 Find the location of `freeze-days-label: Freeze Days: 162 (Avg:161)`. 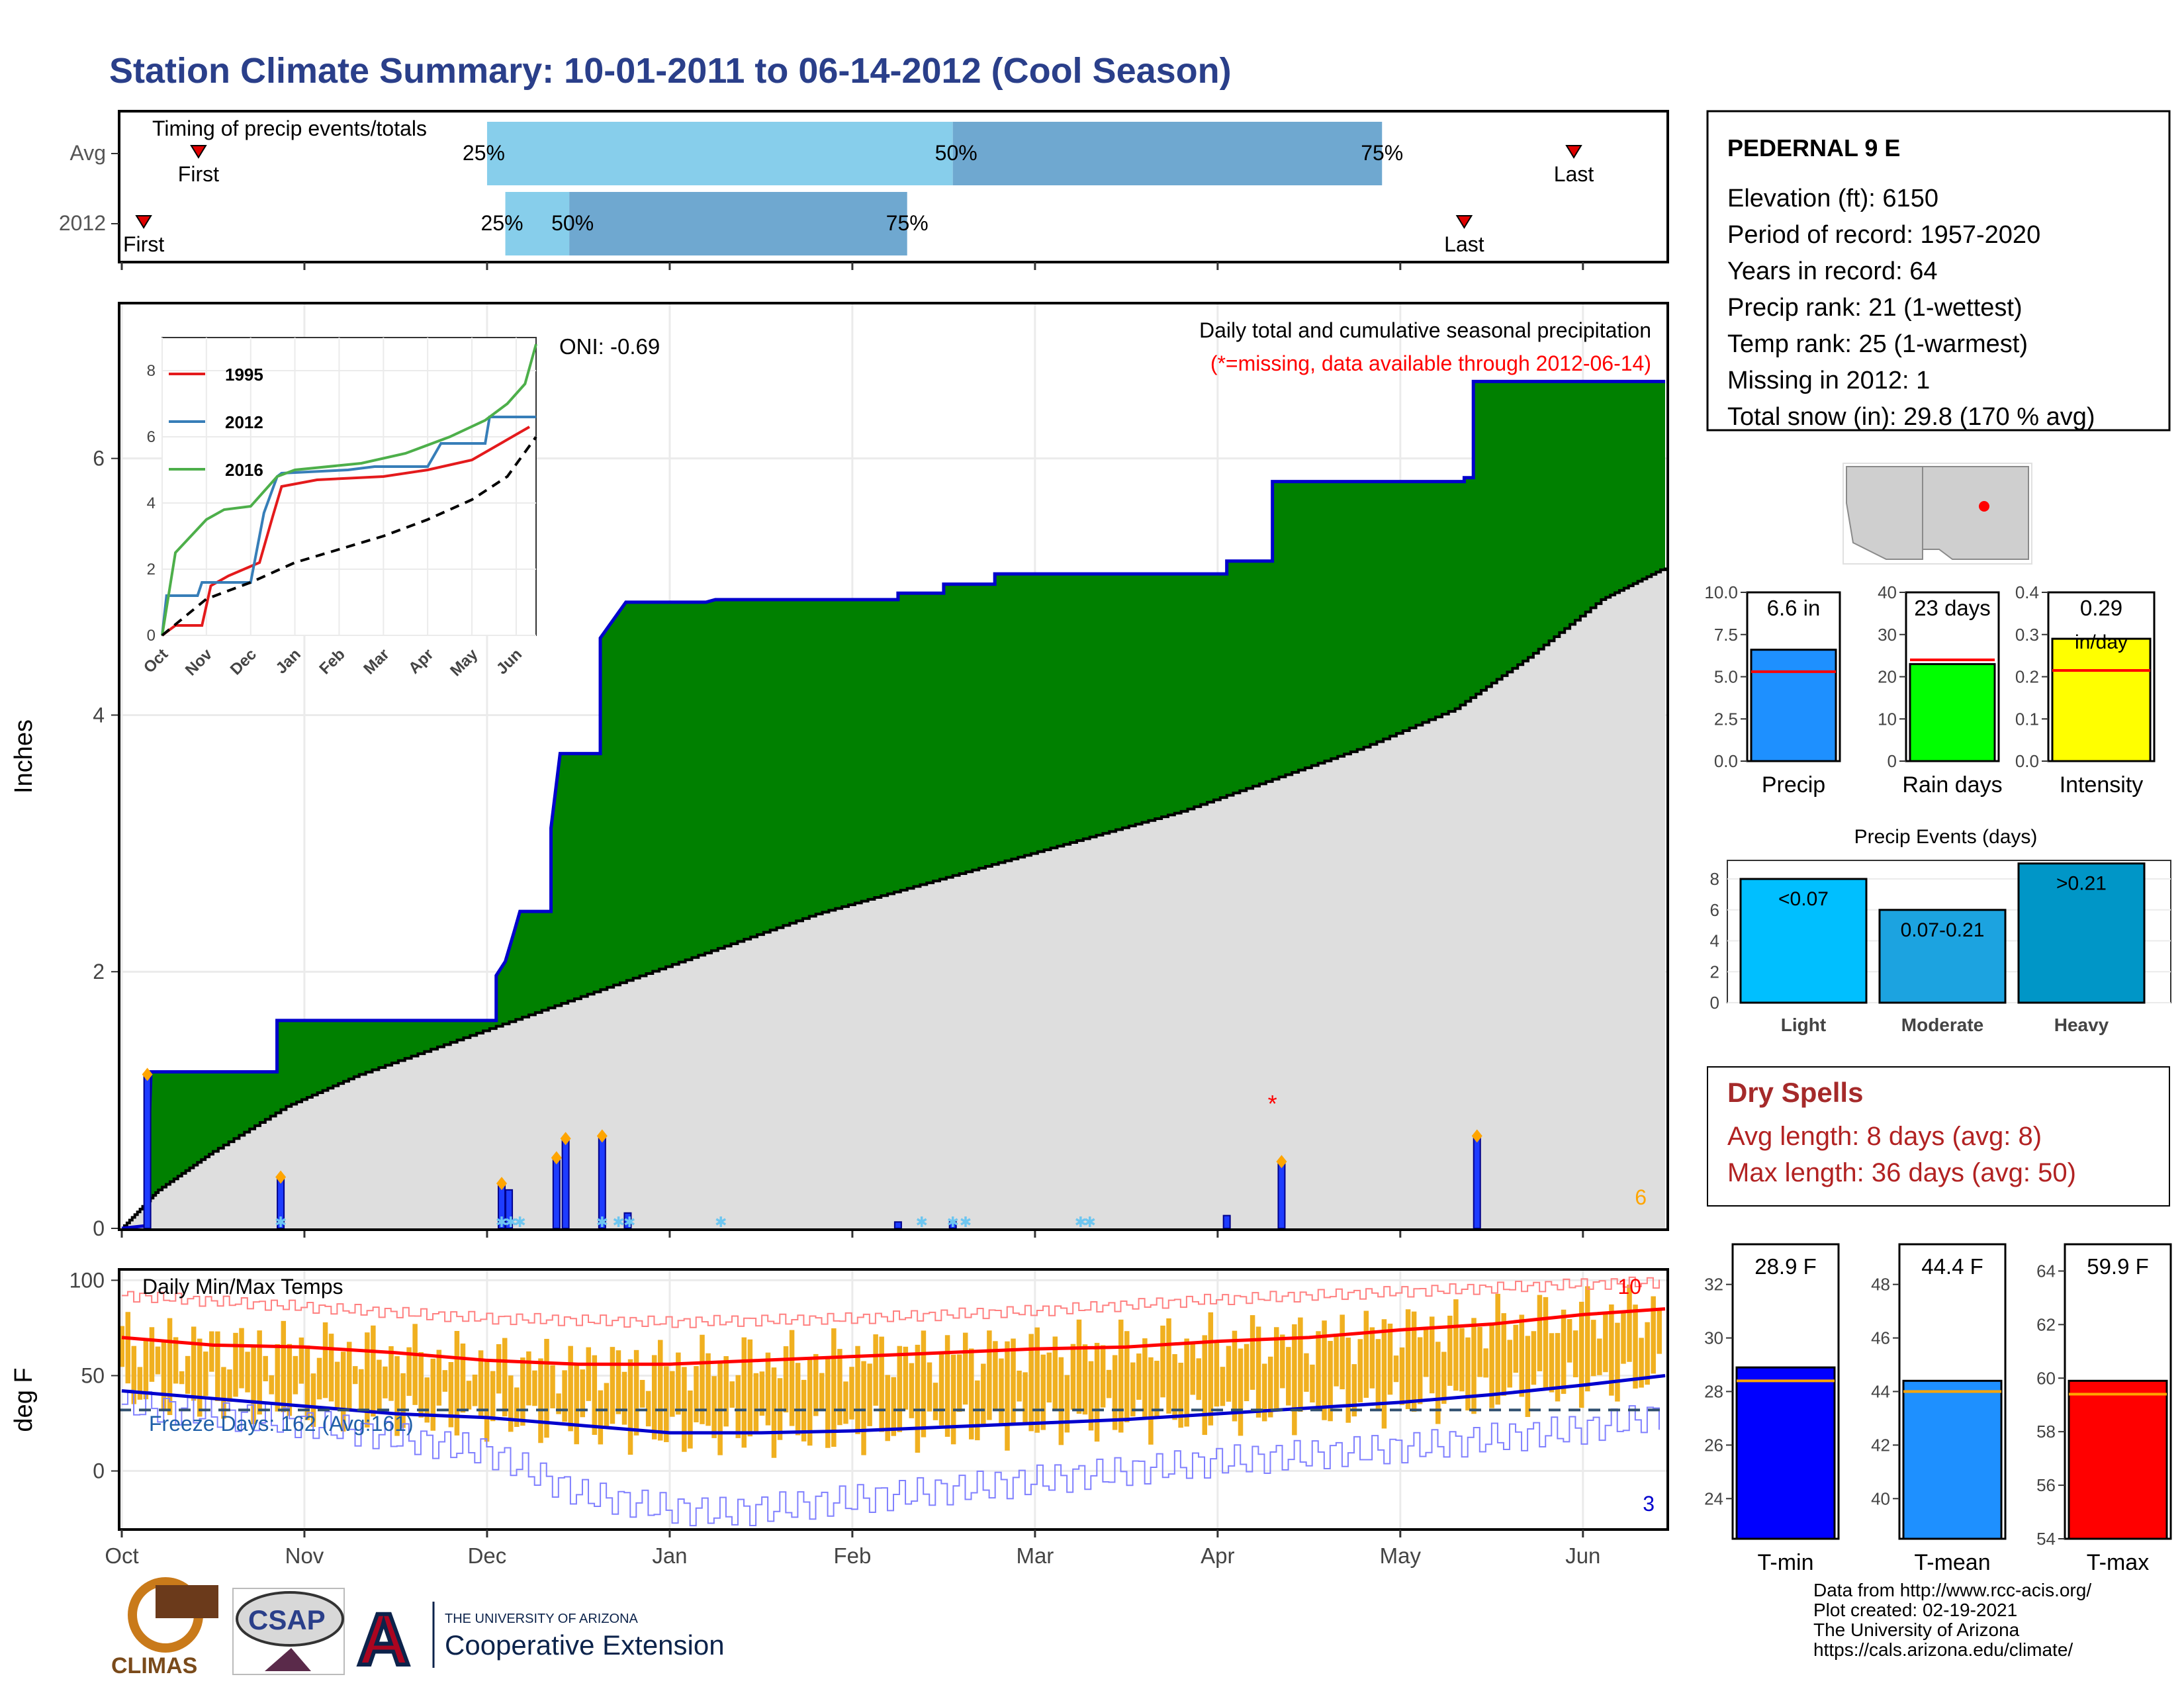

freeze-days-label: Freeze Days: 162 (Avg:161) is located at coordinates (281, 1424).